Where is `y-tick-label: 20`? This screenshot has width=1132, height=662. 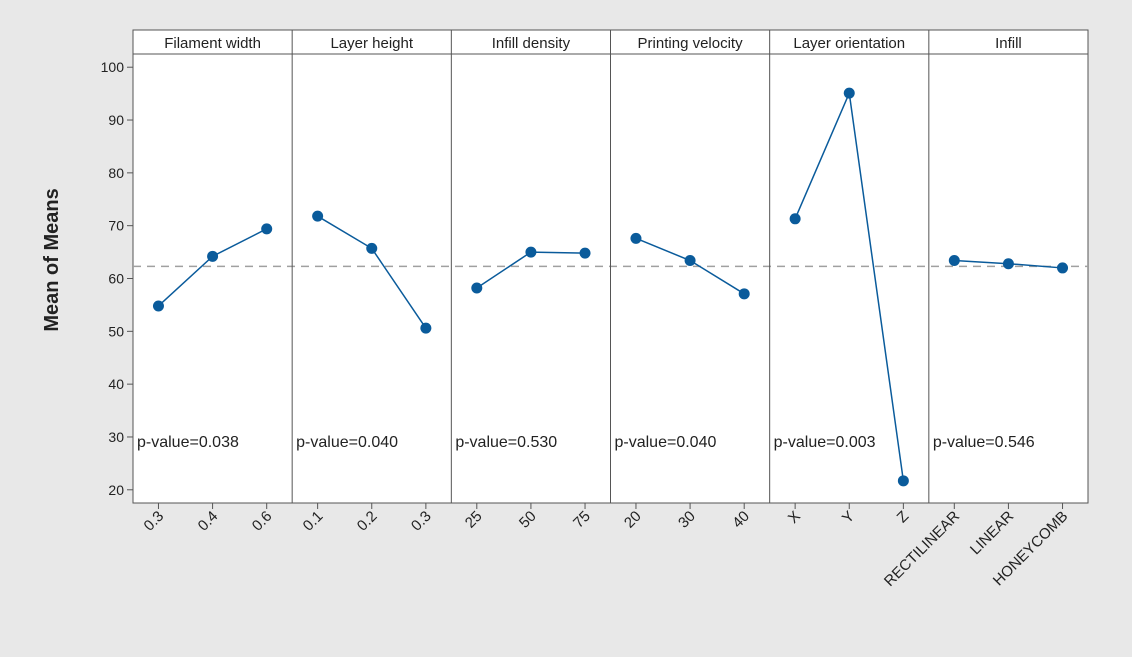 y-tick-label: 20 is located at coordinates (116, 490).